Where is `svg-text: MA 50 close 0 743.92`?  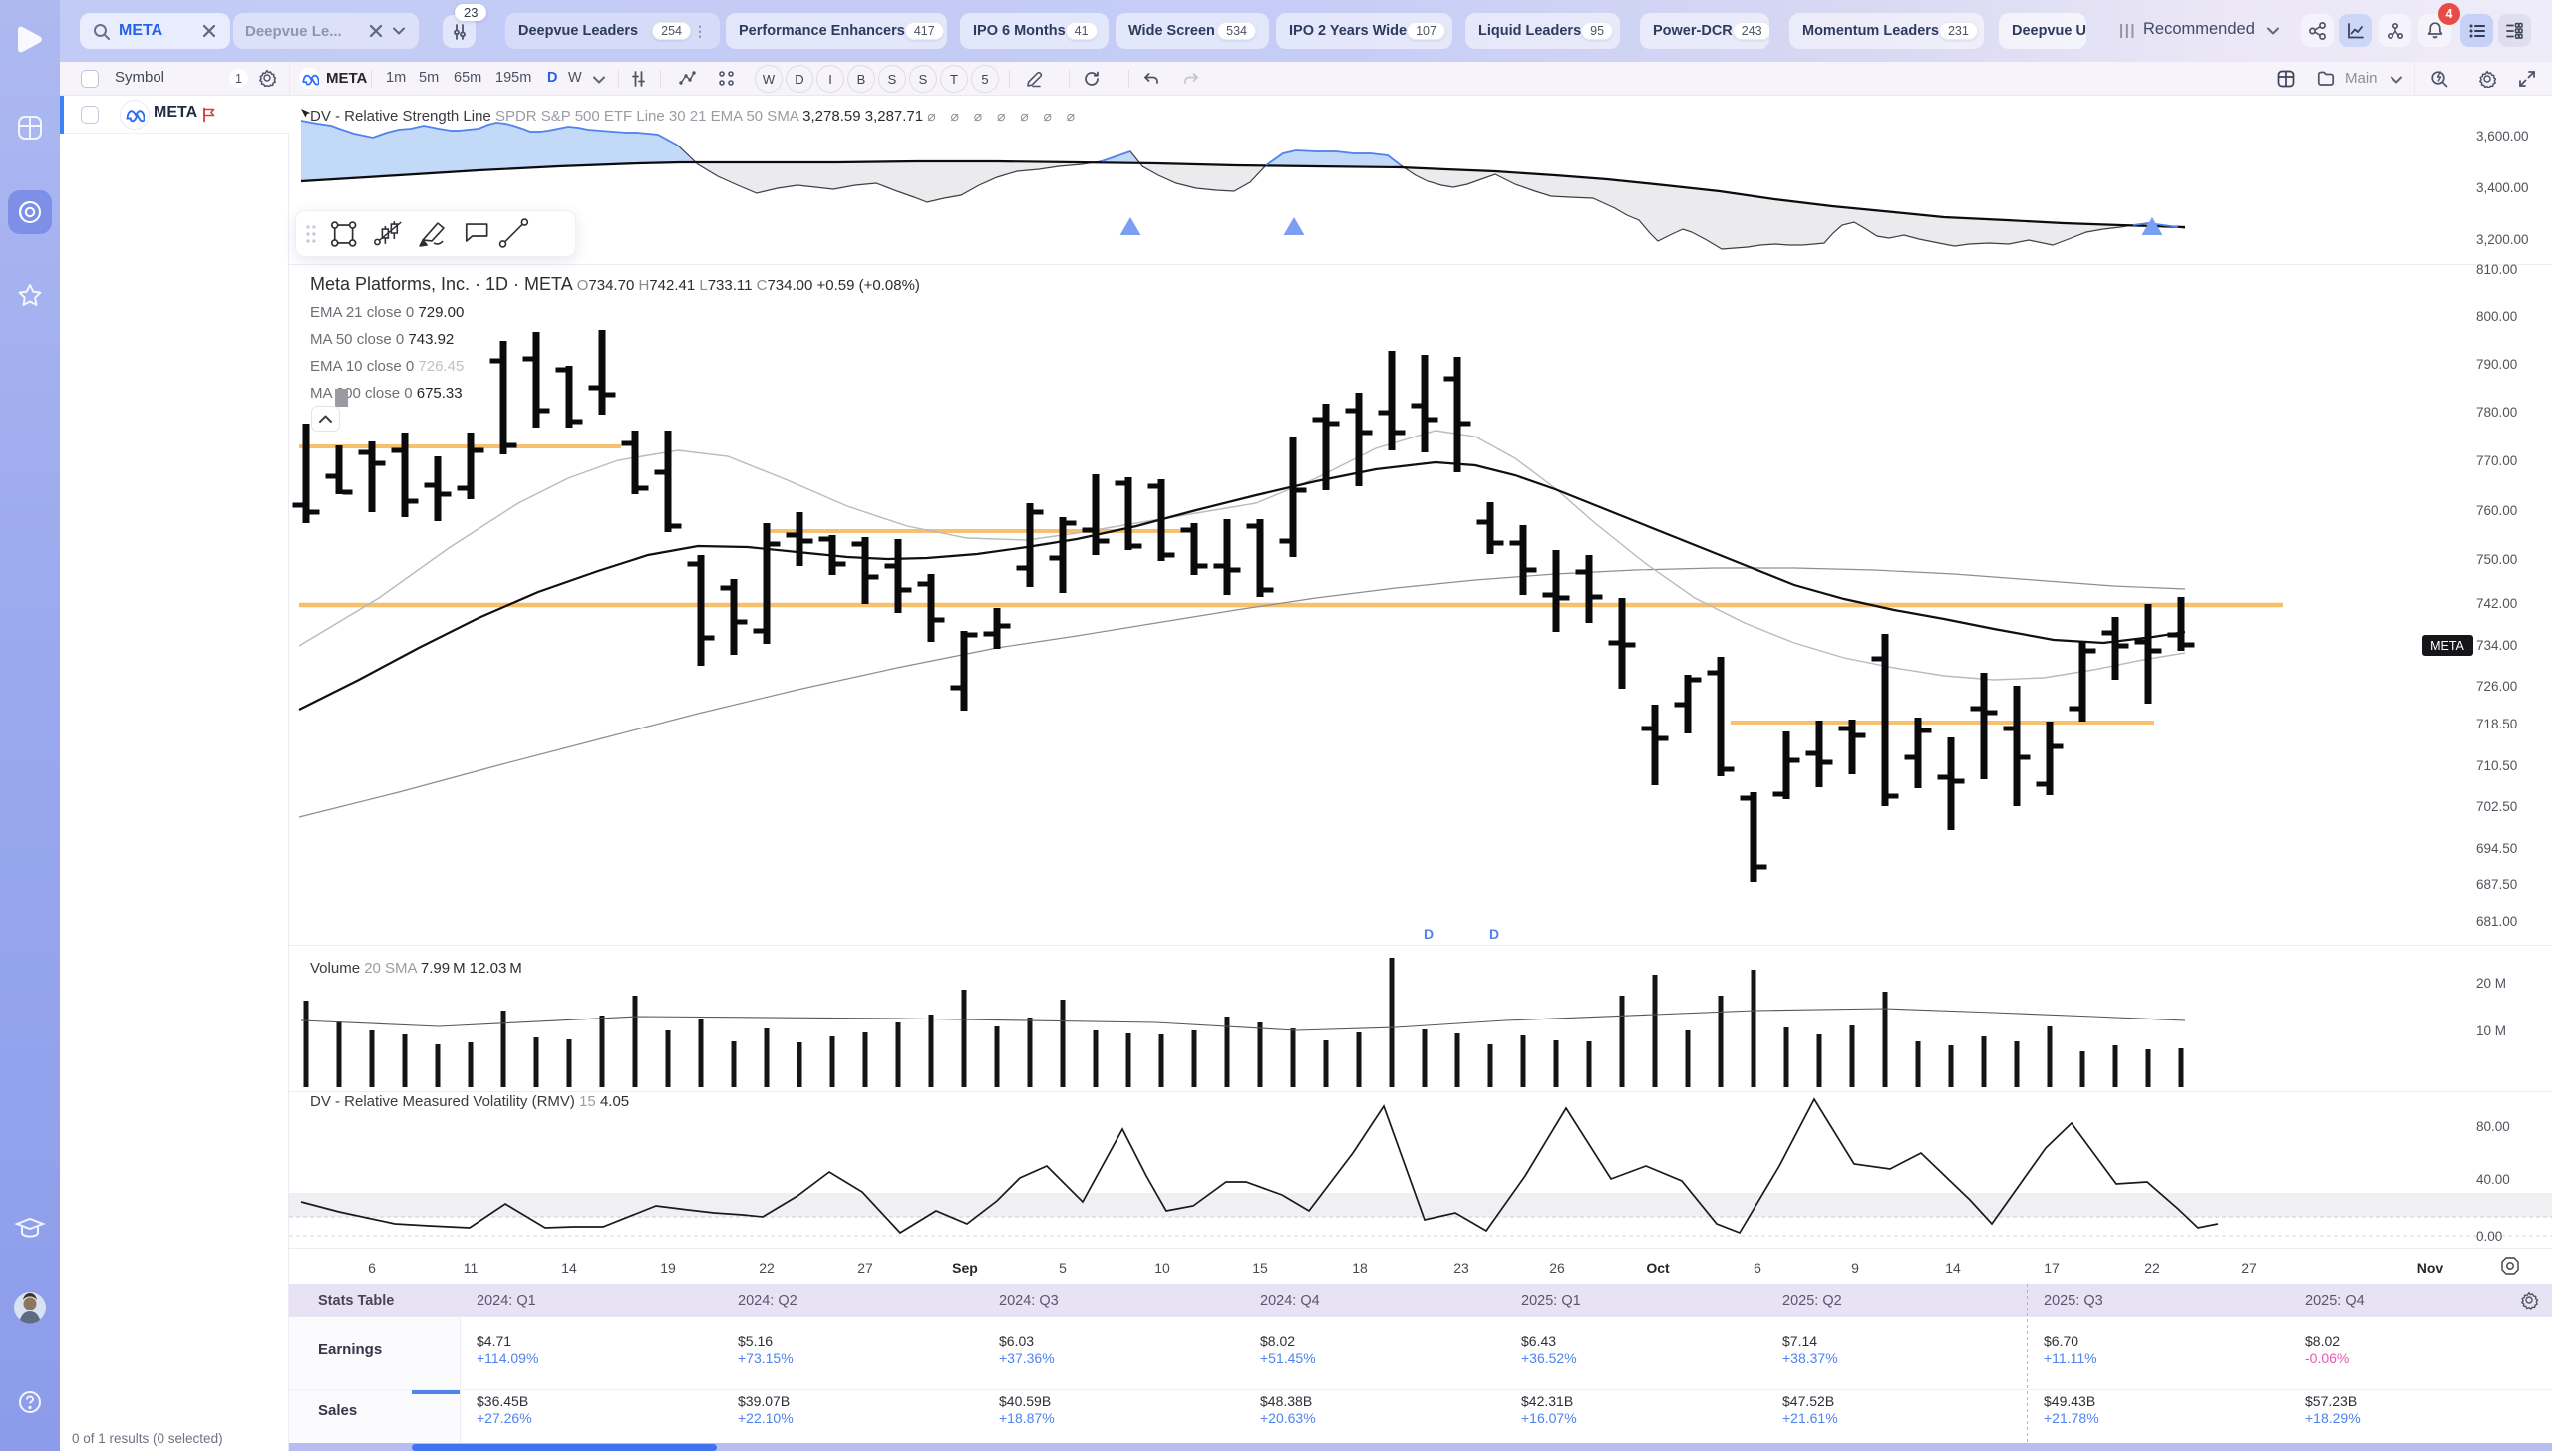 svg-text: MA 50 close 0 743.92 is located at coordinates (382, 339).